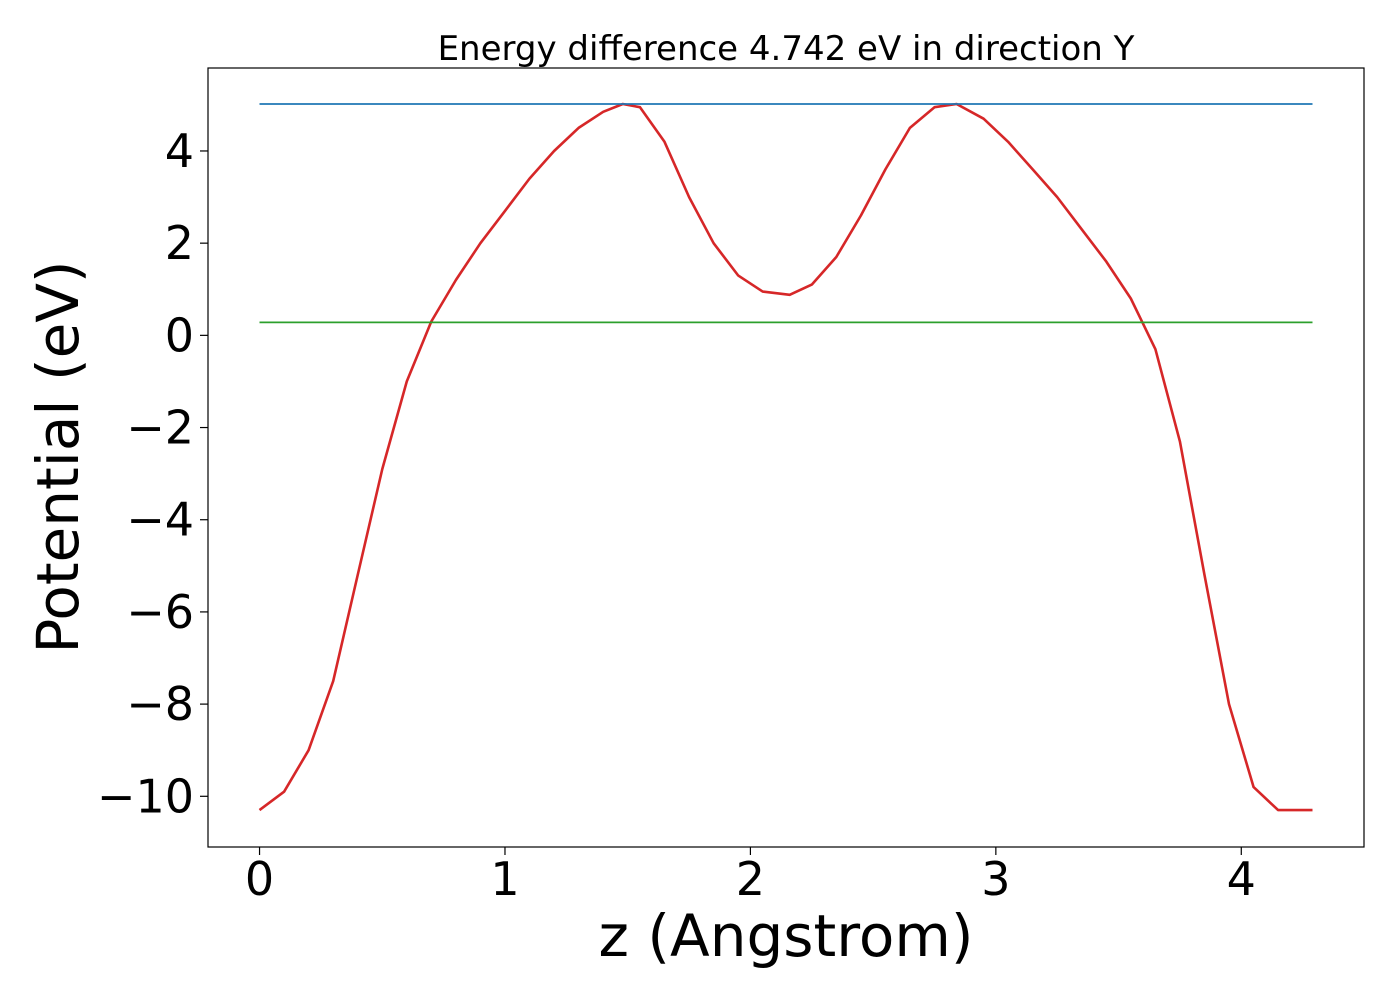 This screenshot has height=1000, width=1400. What do you see at coordinates (179, 243) in the screenshot?
I see `y-tick-label: 2` at bounding box center [179, 243].